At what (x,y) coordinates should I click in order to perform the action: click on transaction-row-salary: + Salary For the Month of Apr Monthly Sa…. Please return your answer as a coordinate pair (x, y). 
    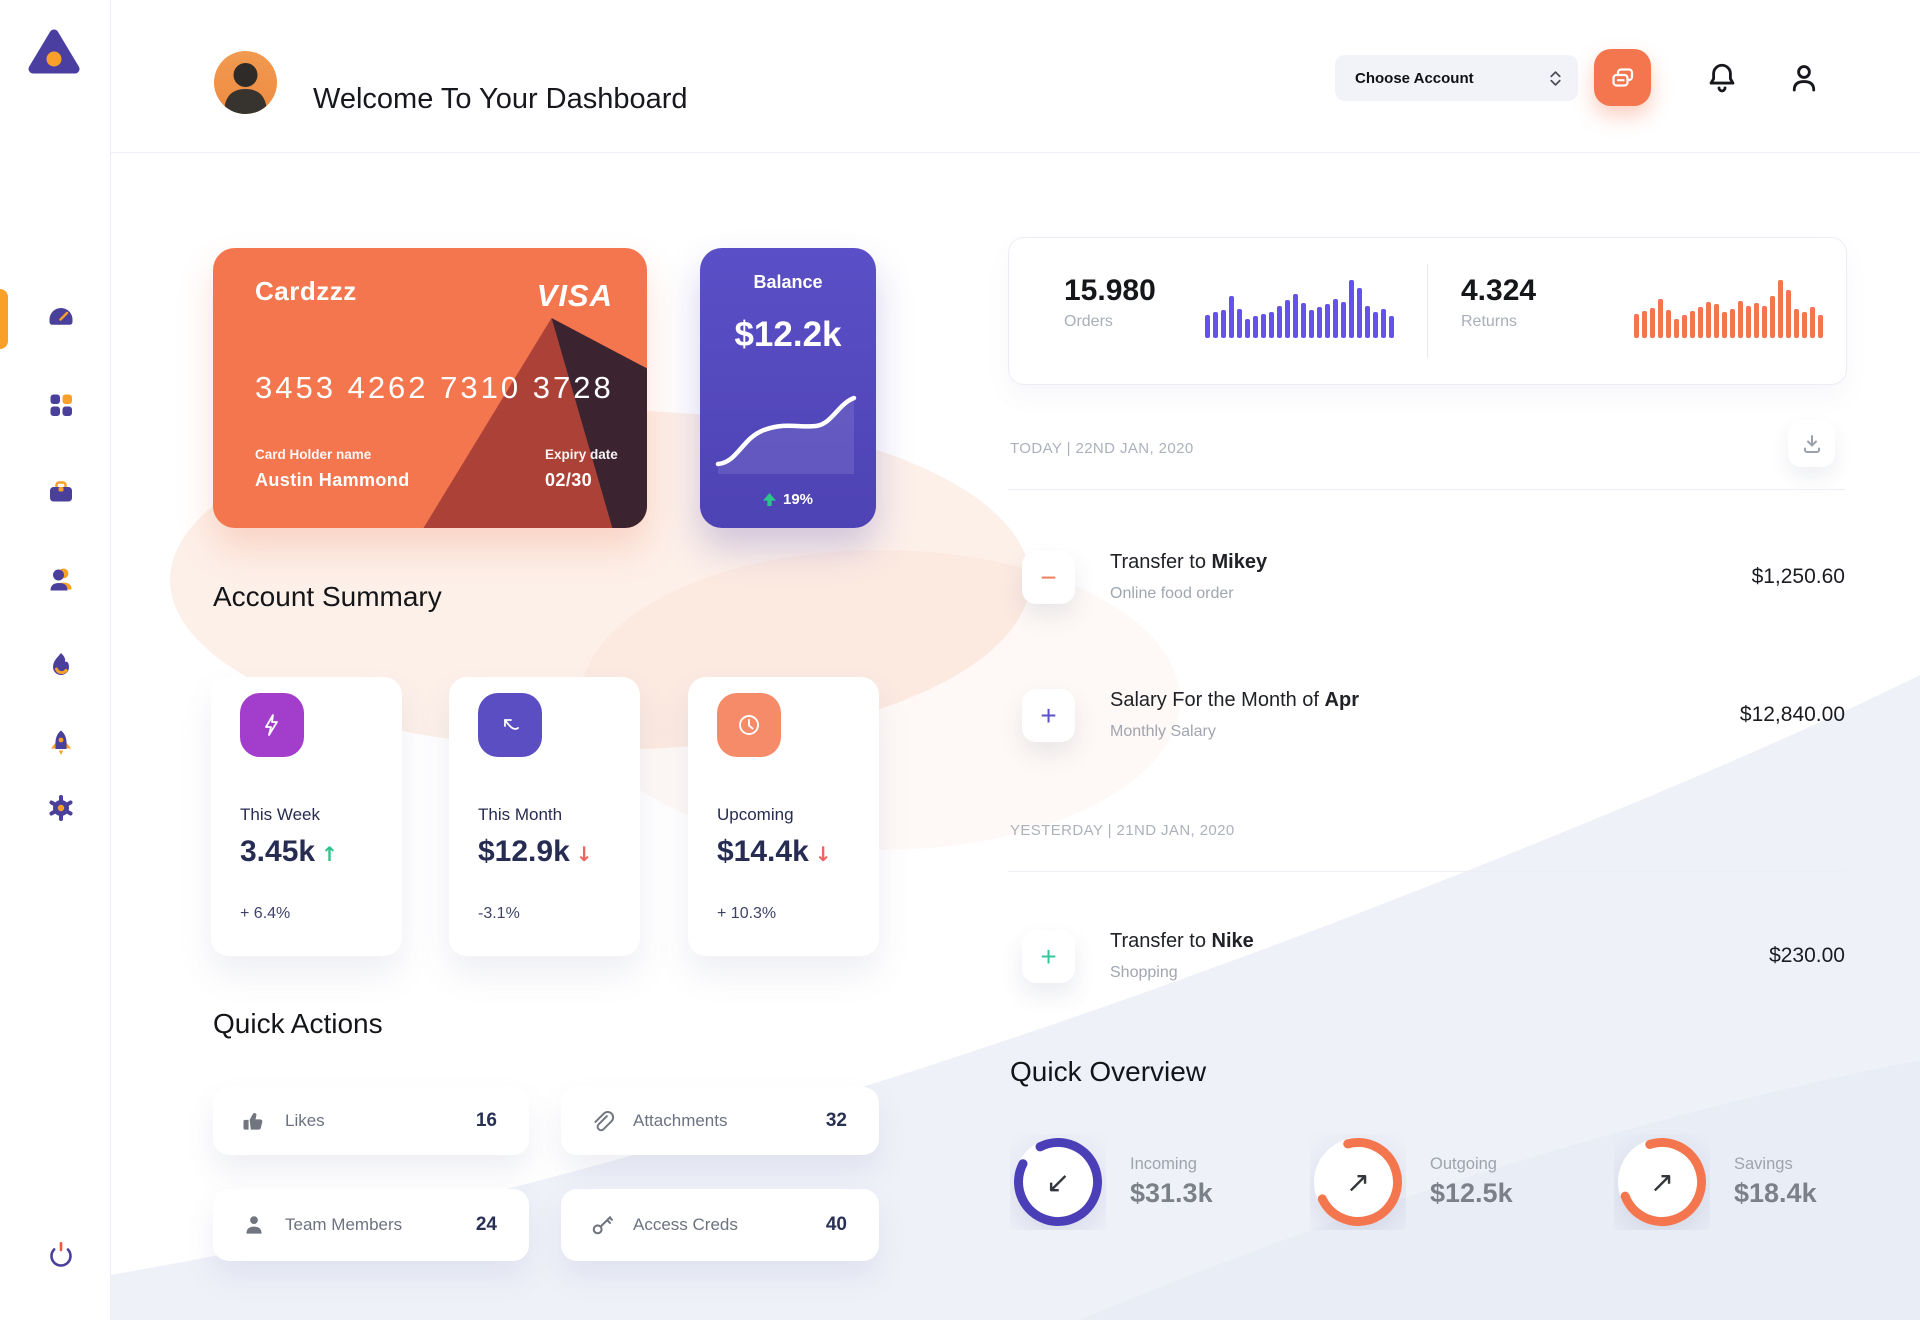
    Looking at the image, I should click on (1426, 719).